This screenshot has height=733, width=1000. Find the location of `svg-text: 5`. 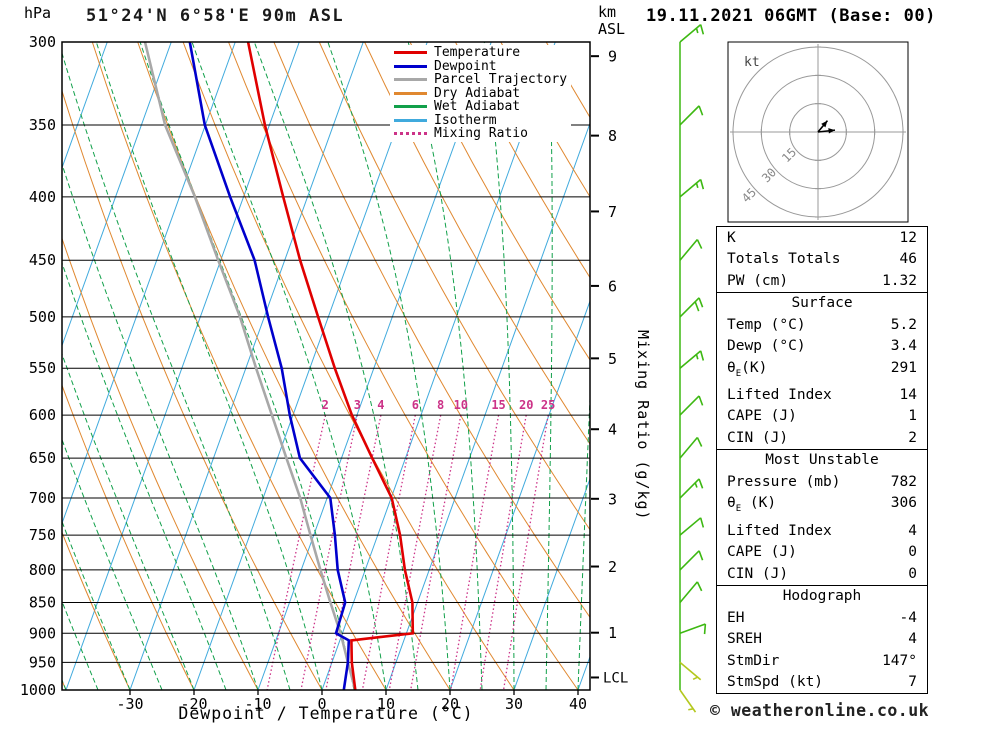

svg-text: 5 is located at coordinates (612, 359).